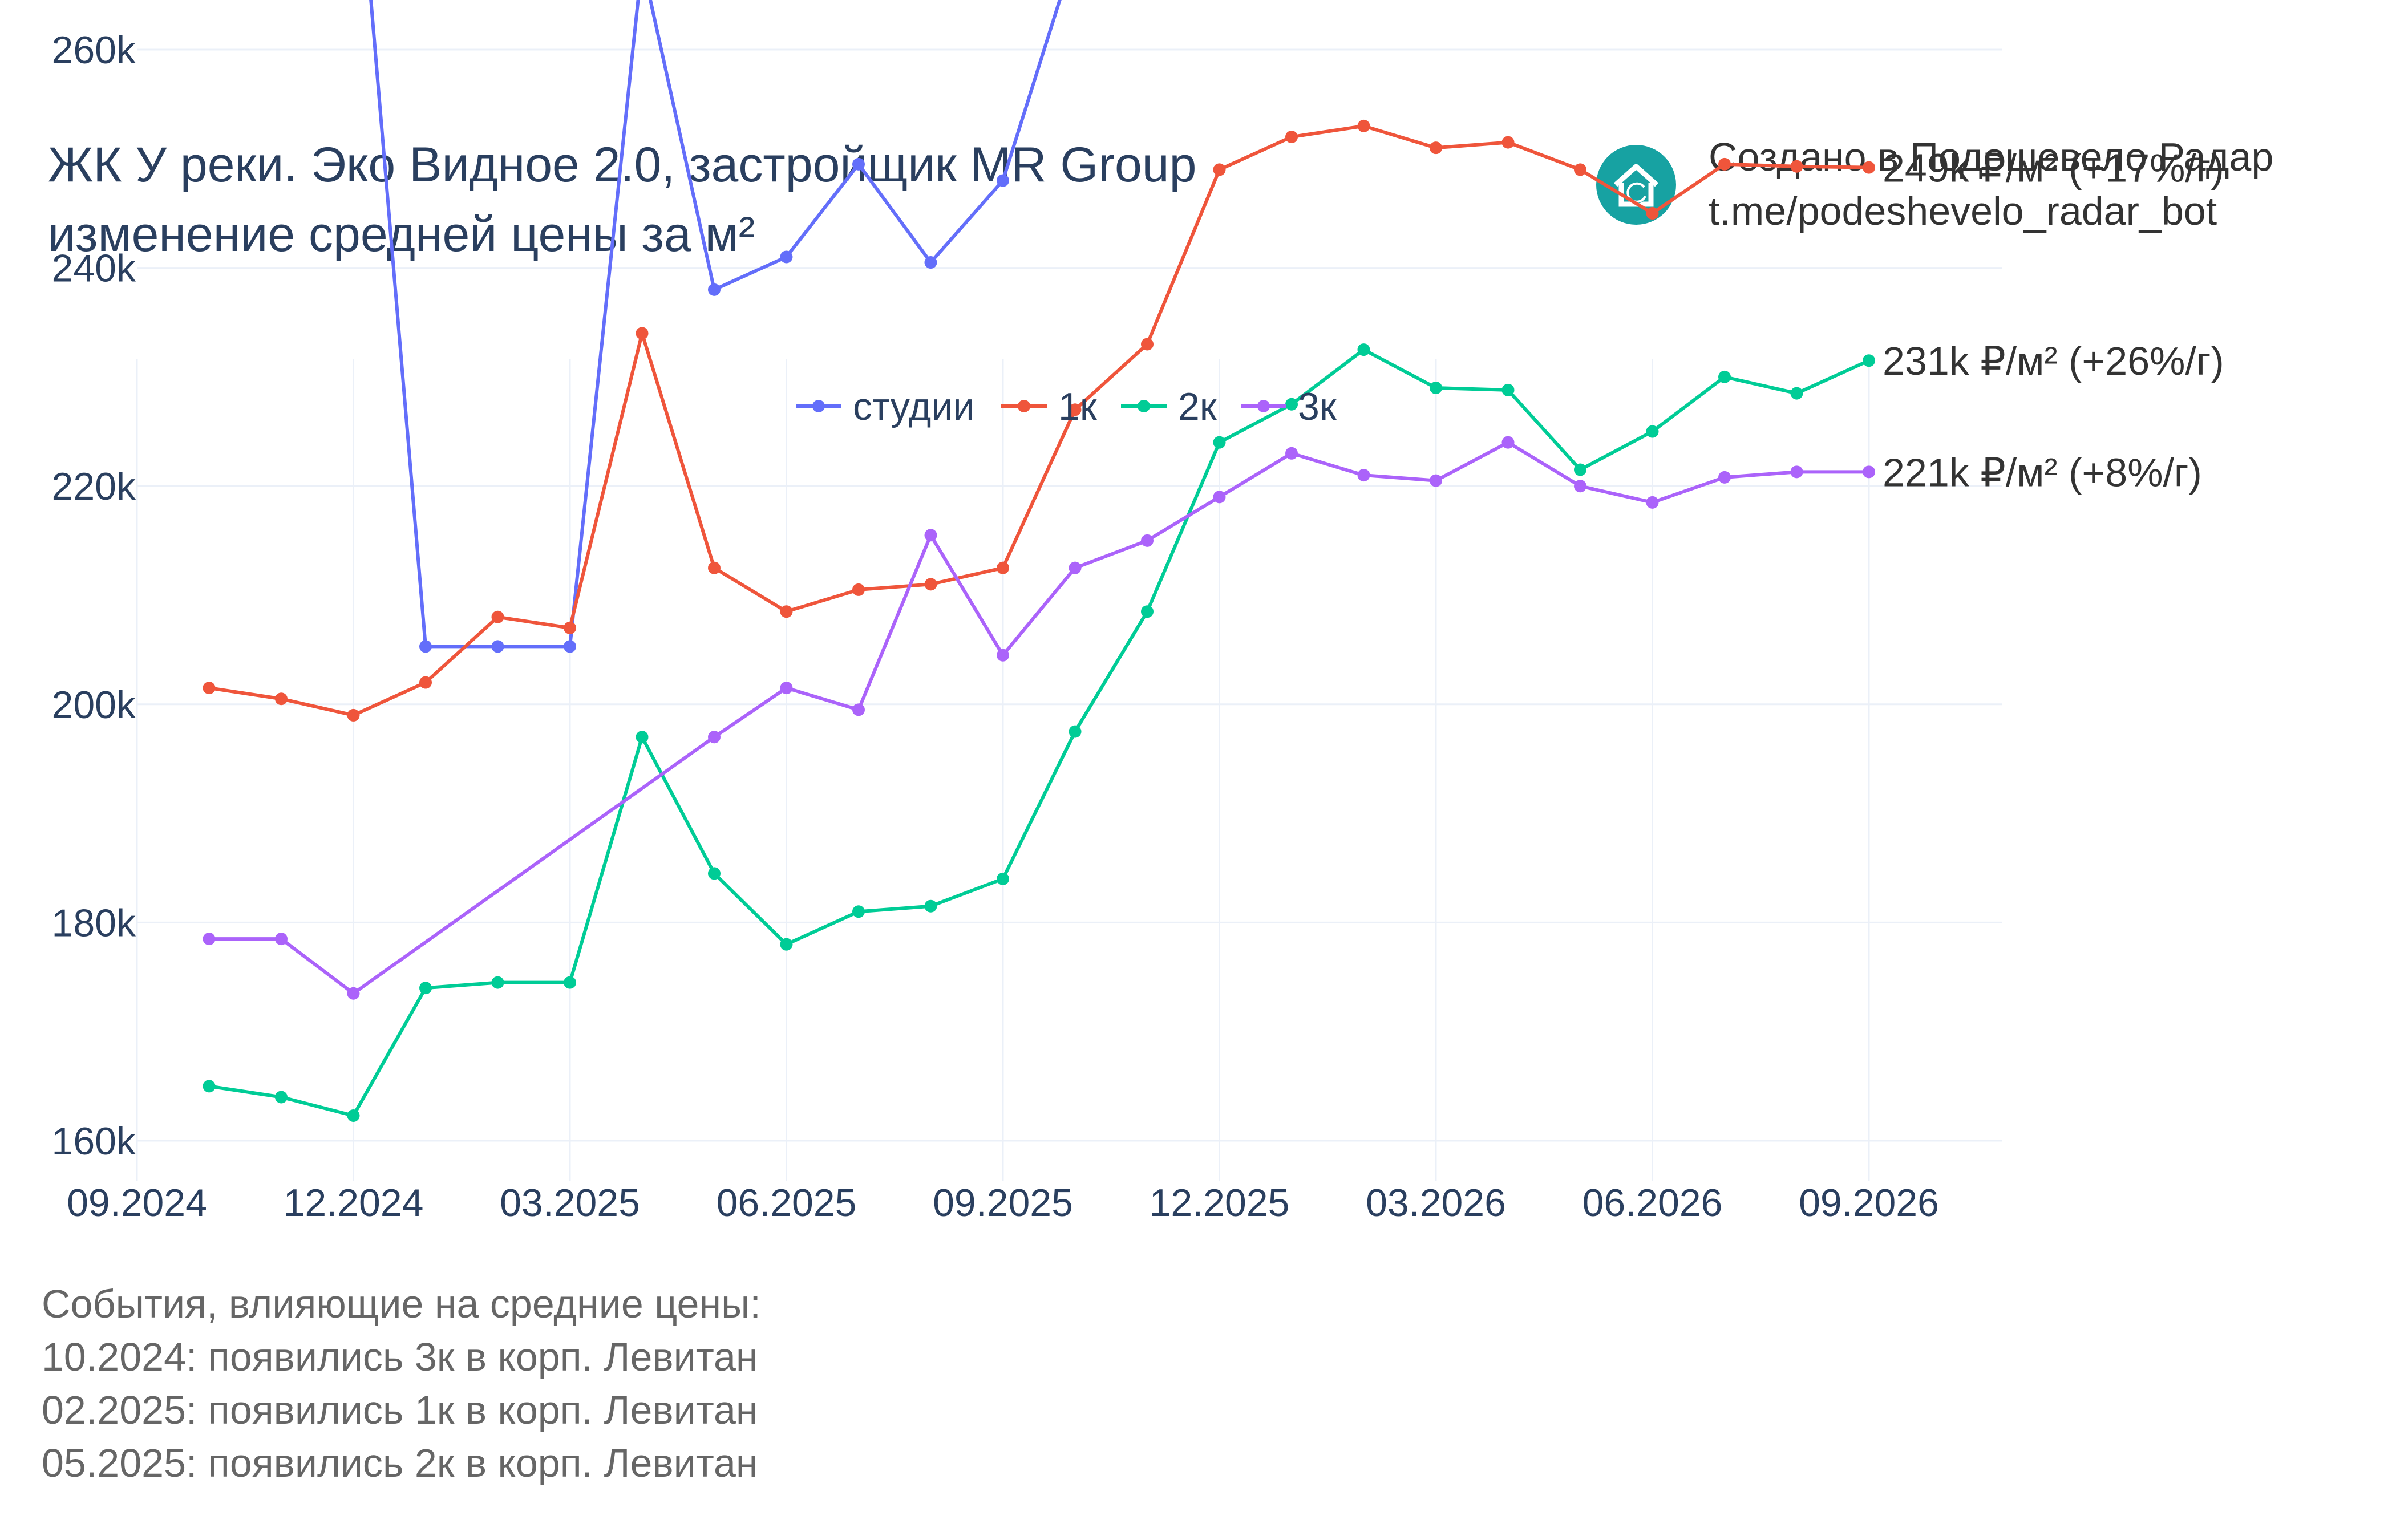  I want to click on events-heading: События, влияющие на средние цены:, so click(401, 1304).